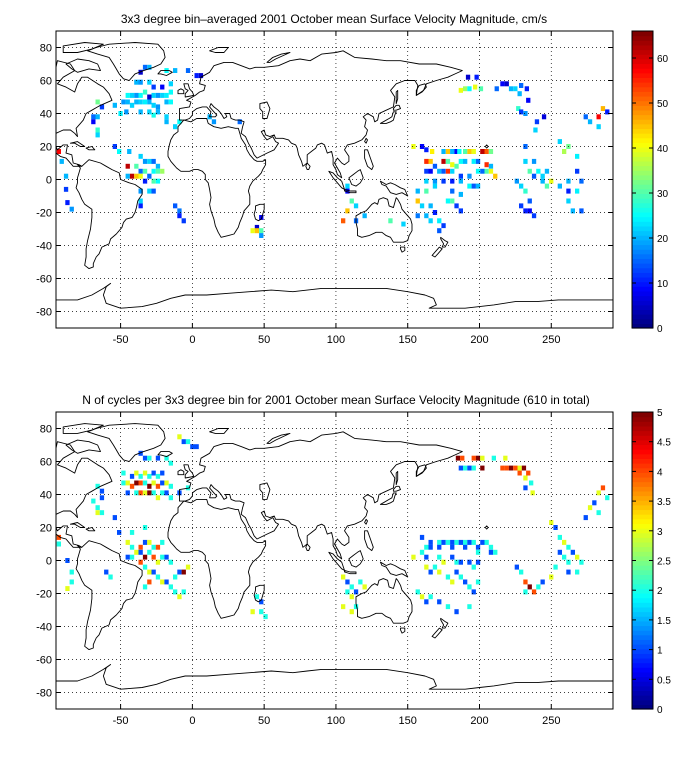 The height and width of the screenshot is (760, 696). I want to click on velocity-coast-madagascar, so click(259, 212).